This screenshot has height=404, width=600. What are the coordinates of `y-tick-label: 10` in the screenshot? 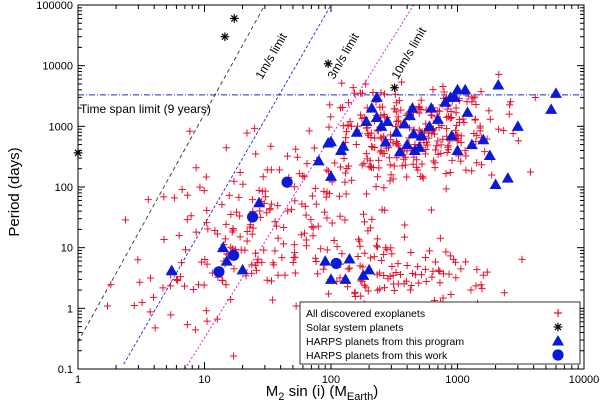 It's located at (67, 249).